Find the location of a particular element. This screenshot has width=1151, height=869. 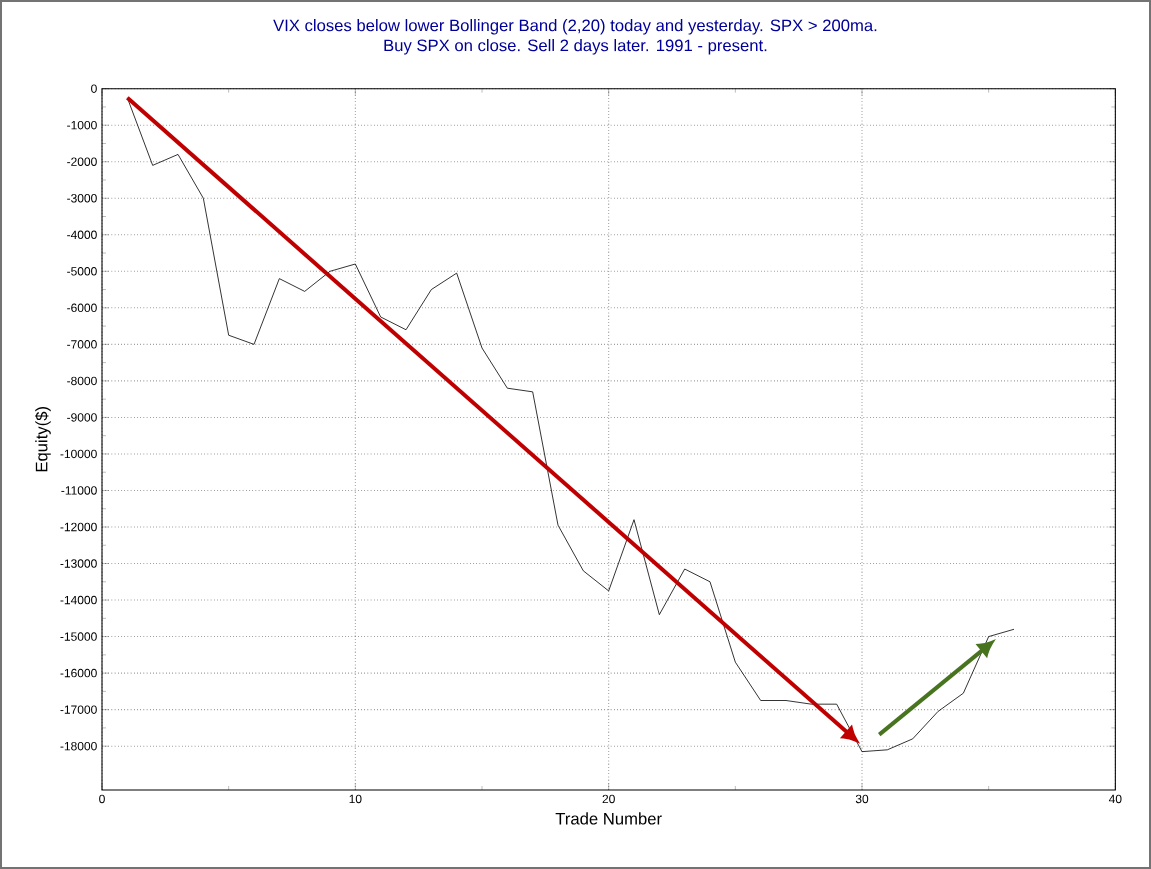

y-tick-label: -14000 is located at coordinates (78, 600).